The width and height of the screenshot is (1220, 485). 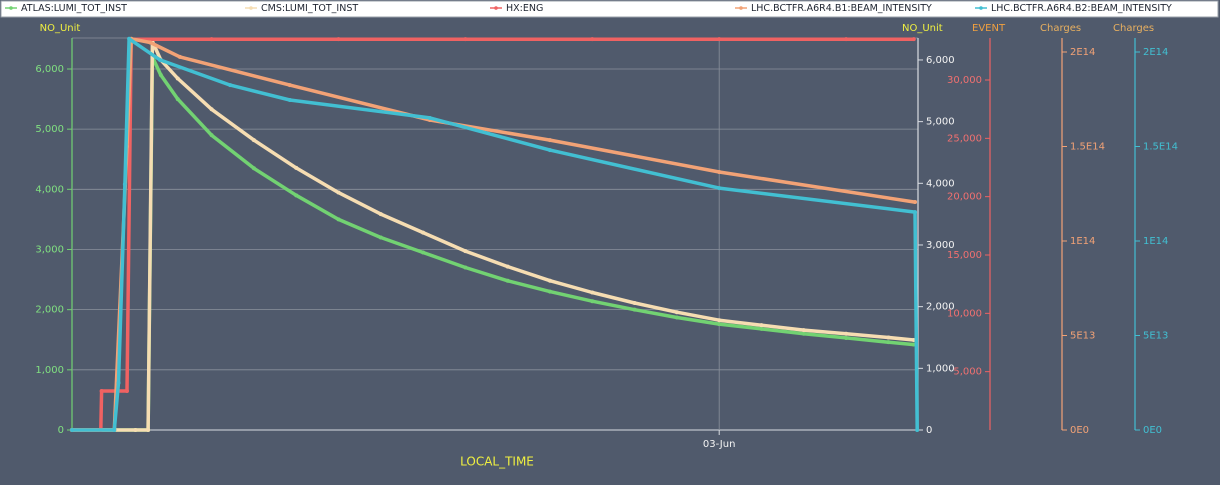 I want to click on y-tick-label: 20,000, so click(x=964, y=197).